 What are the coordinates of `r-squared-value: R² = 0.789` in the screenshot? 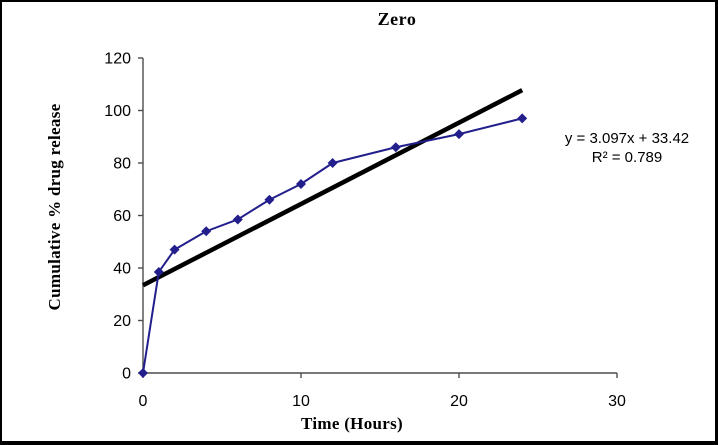 It's located at (627, 157).